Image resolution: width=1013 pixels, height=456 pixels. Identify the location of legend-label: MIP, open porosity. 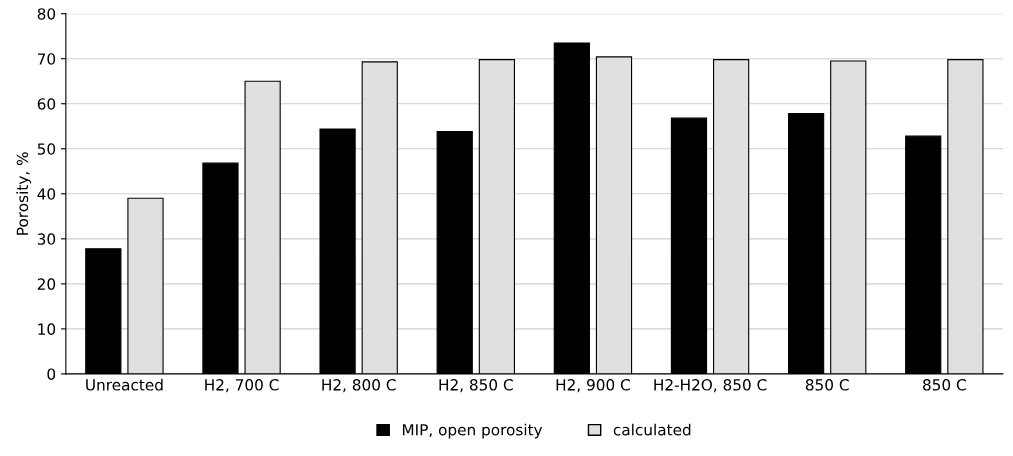
(472, 431).